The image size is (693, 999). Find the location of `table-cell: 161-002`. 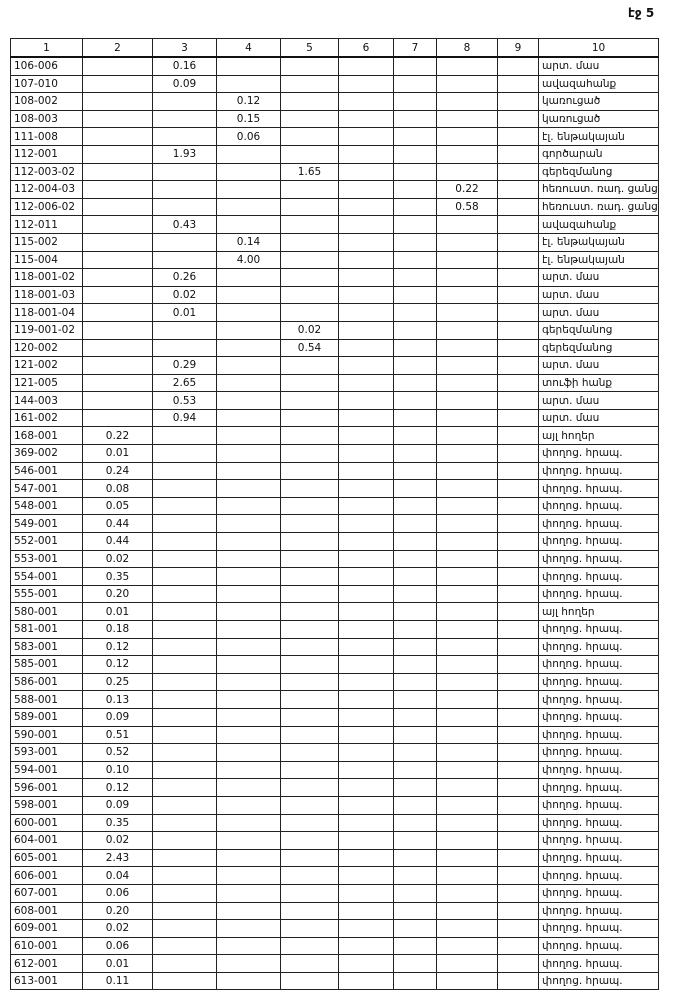

table-cell: 161-002 is located at coordinates (46, 418).